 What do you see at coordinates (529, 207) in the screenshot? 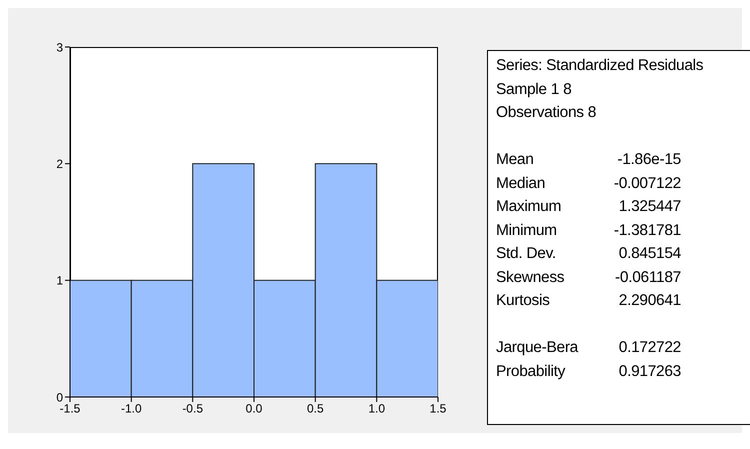
I see `text: Maximum` at bounding box center [529, 207].